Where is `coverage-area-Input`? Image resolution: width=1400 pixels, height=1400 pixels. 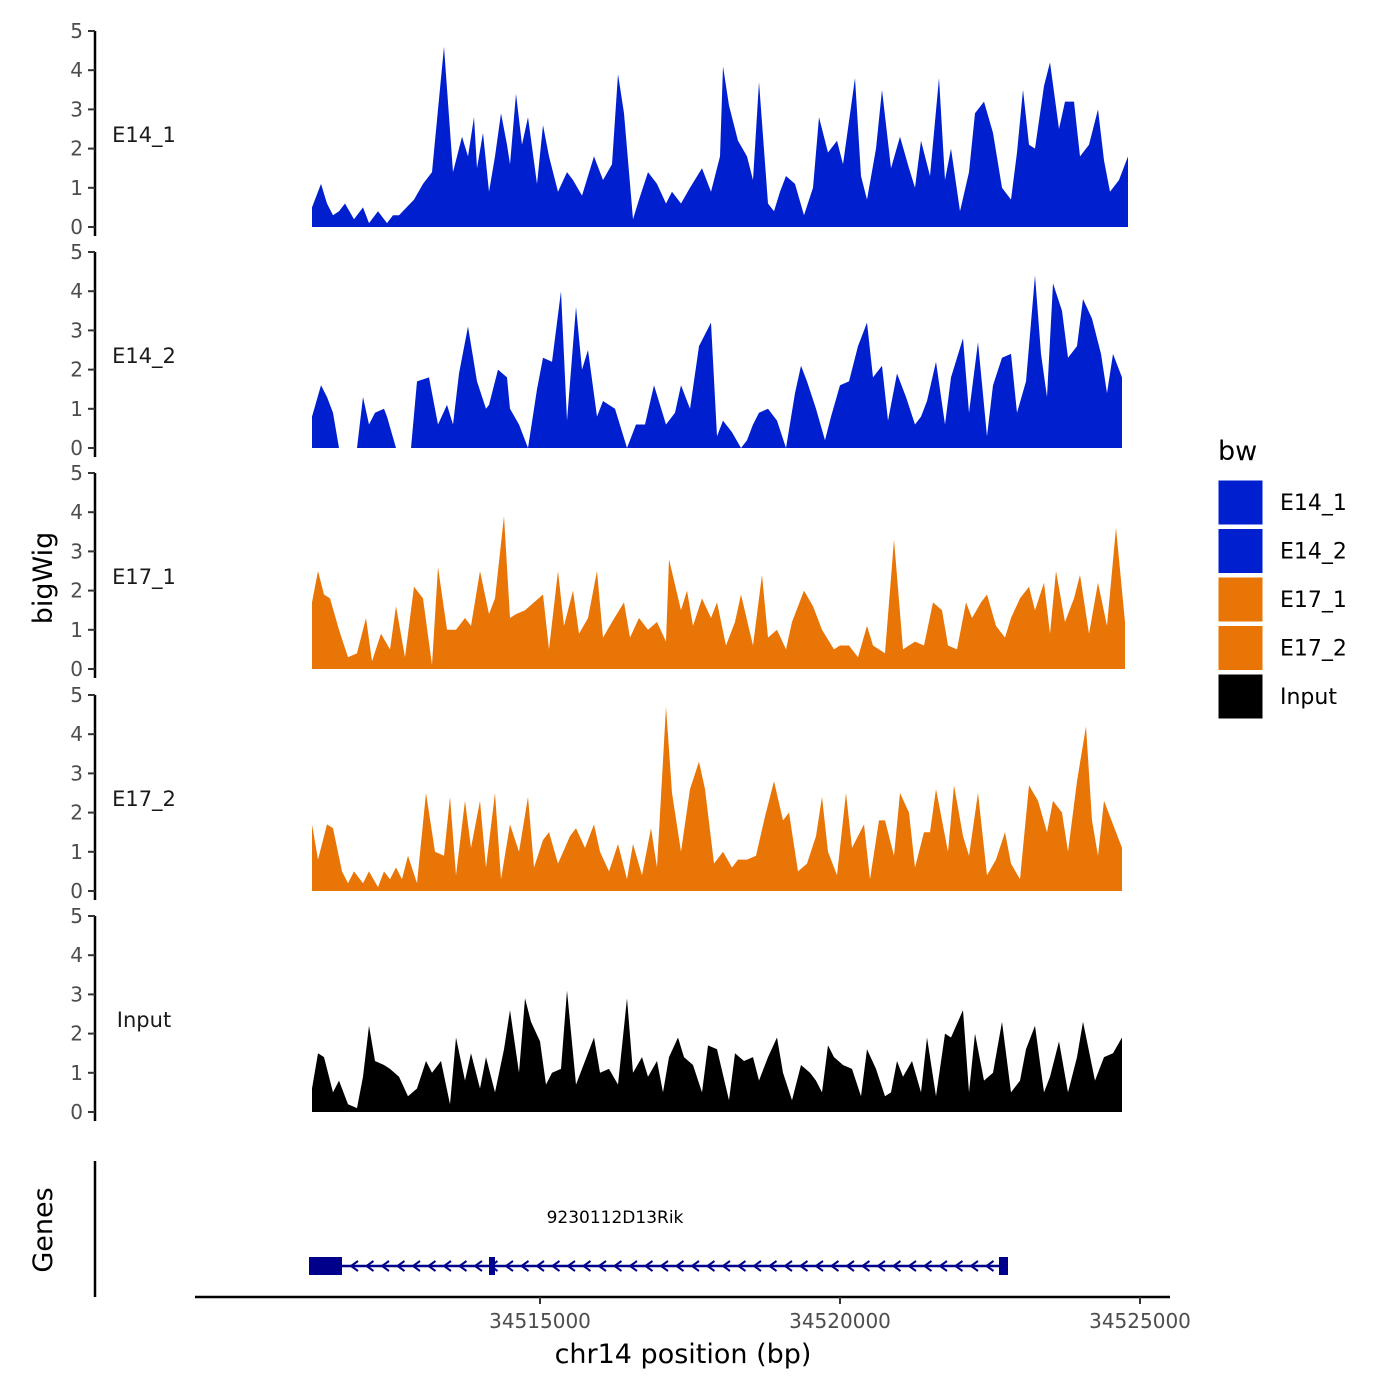 coverage-area-Input is located at coordinates (717, 1051).